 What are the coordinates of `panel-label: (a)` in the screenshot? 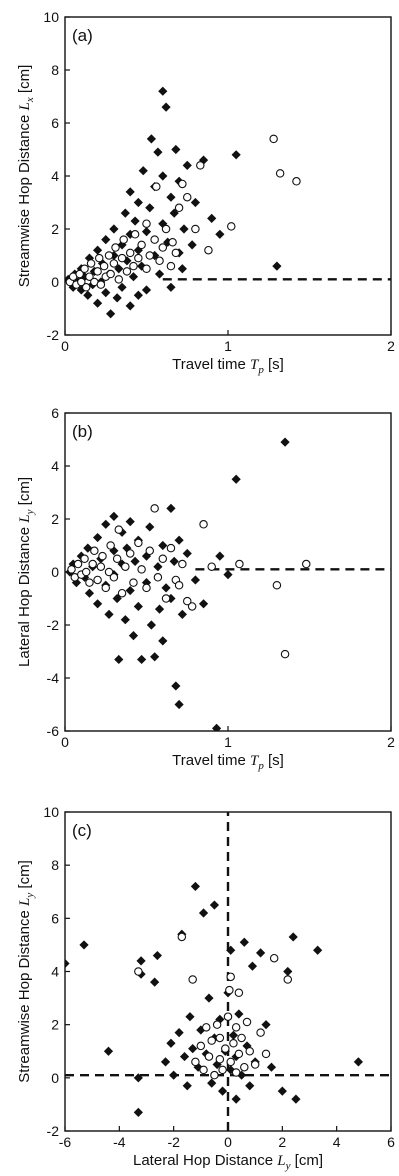 It's located at (82, 35).